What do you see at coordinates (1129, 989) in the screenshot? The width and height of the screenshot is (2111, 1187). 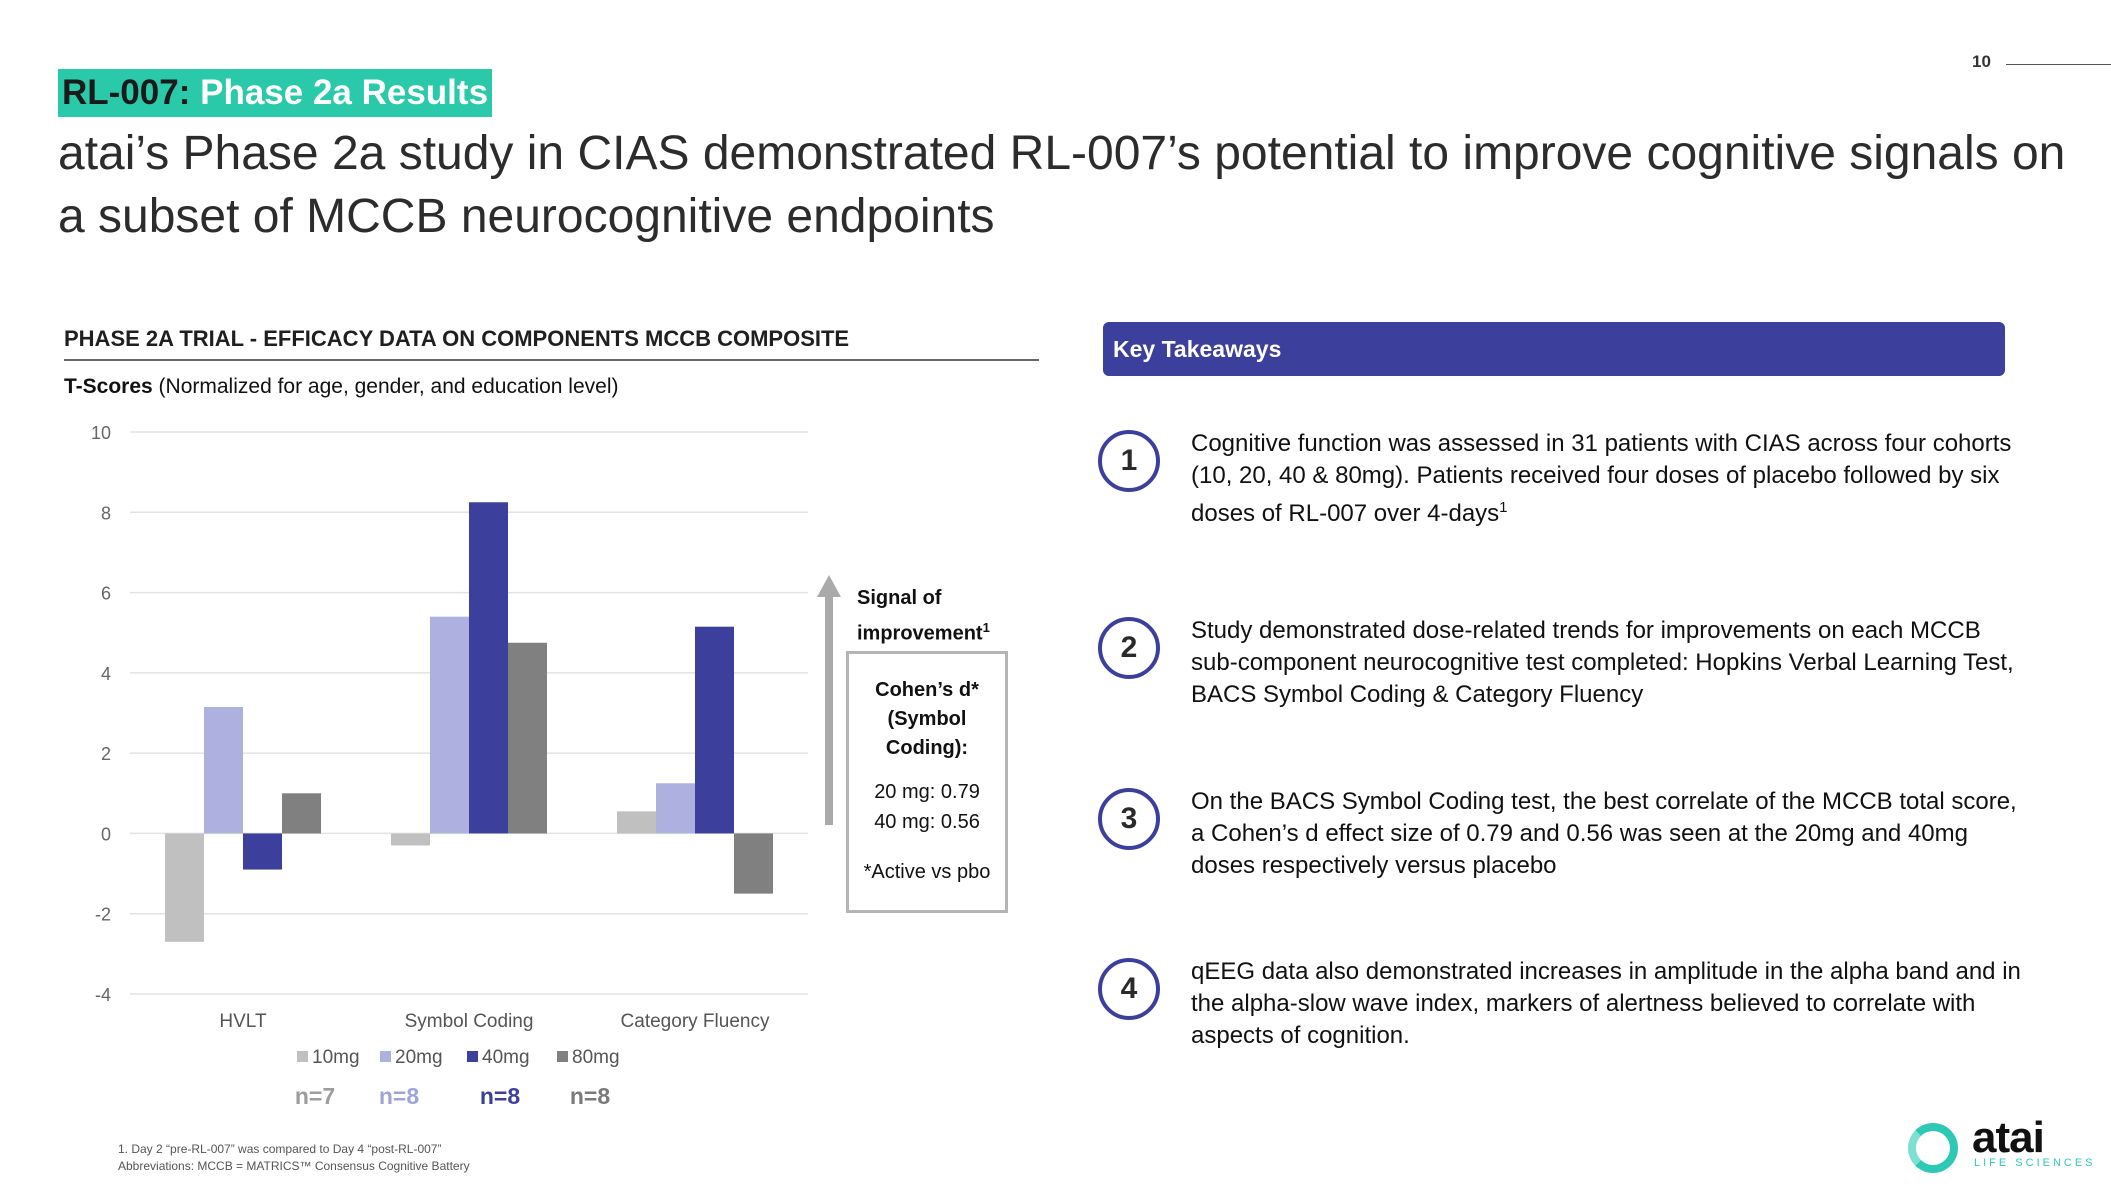 I see `takeaway-number-badge: 4` at bounding box center [1129, 989].